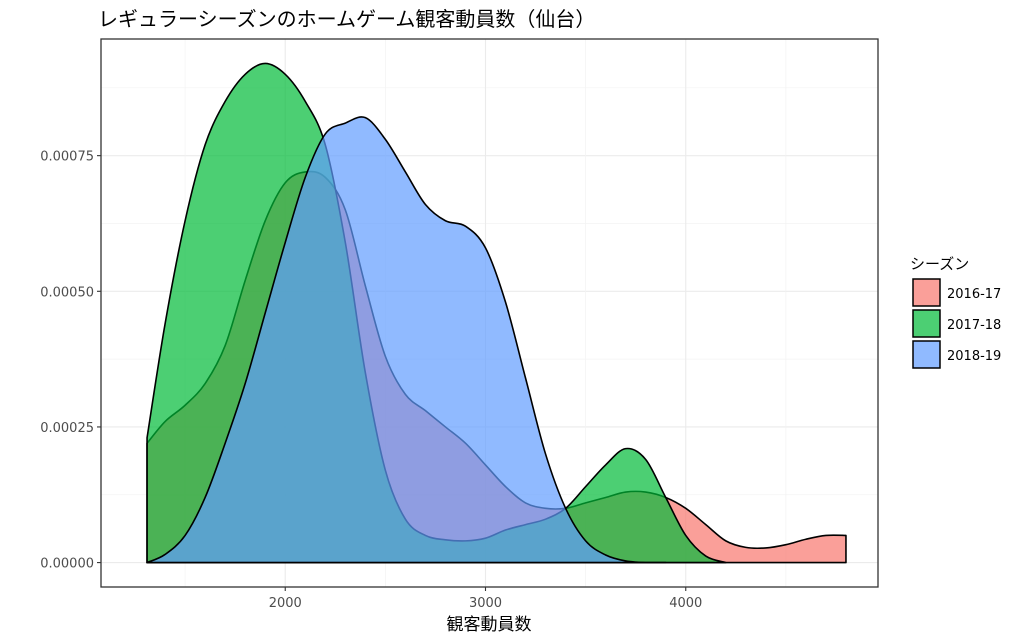 The width and height of the screenshot is (1024, 644). I want to click on x-tick-label: 3000, so click(485, 603).